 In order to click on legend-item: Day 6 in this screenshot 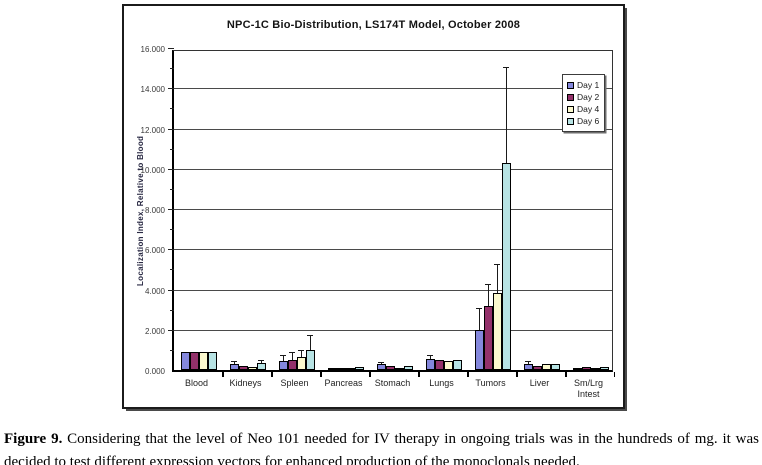, I will do `click(583, 121)`.